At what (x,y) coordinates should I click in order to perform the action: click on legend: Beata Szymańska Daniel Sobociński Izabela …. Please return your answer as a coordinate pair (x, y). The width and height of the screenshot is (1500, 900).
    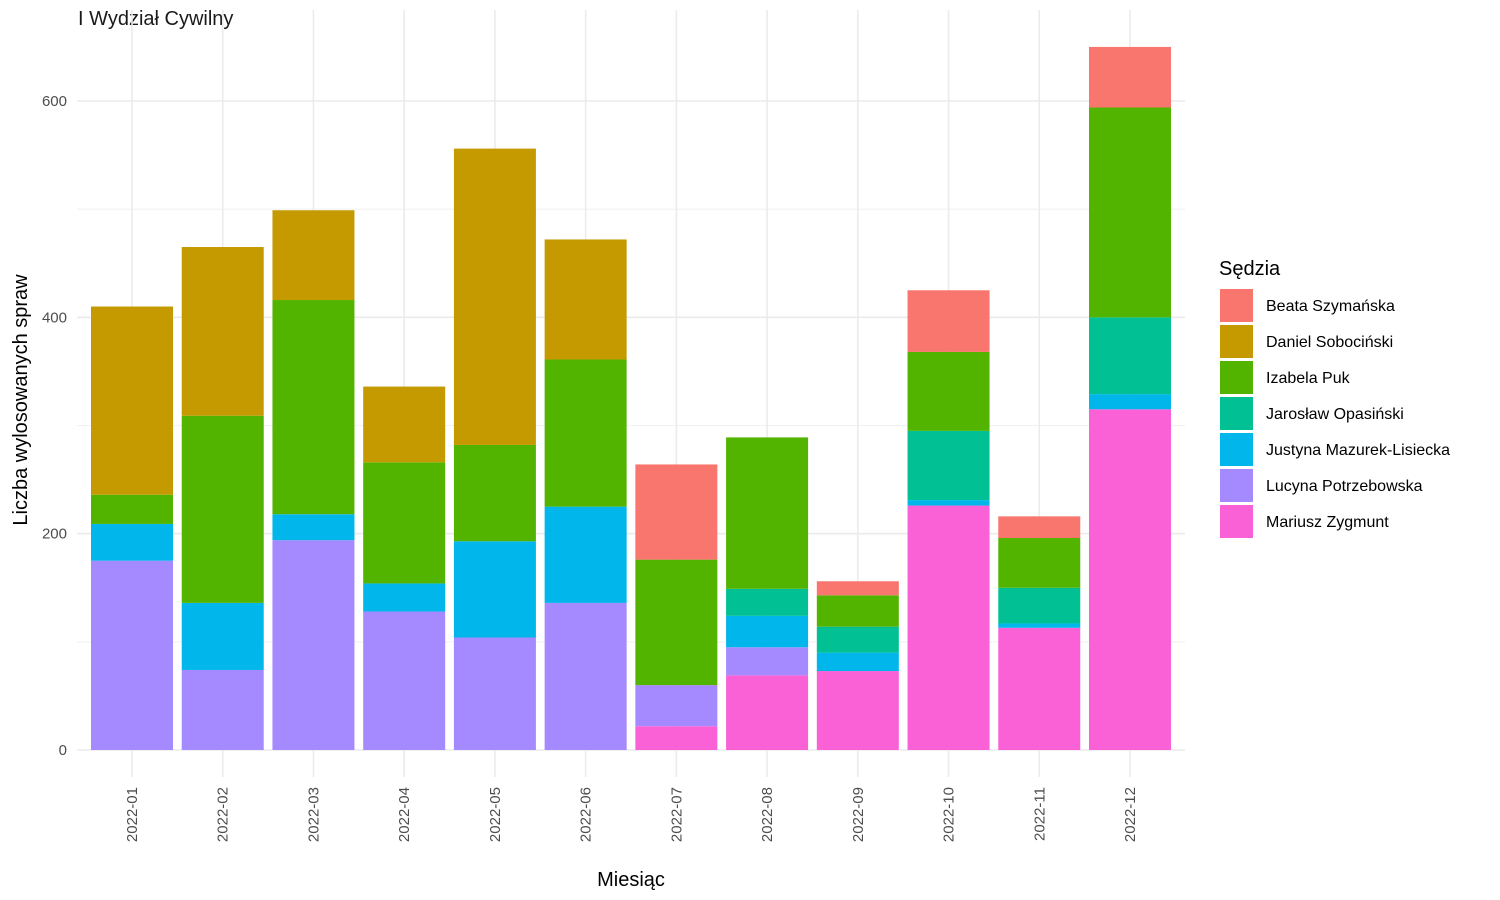
    Looking at the image, I should click on (1335, 413).